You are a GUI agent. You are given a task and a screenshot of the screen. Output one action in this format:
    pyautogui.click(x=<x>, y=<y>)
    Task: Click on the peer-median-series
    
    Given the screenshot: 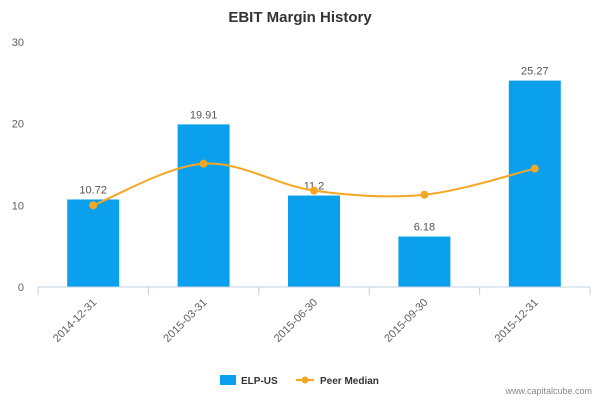 What is the action you would take?
    pyautogui.click(x=314, y=184)
    